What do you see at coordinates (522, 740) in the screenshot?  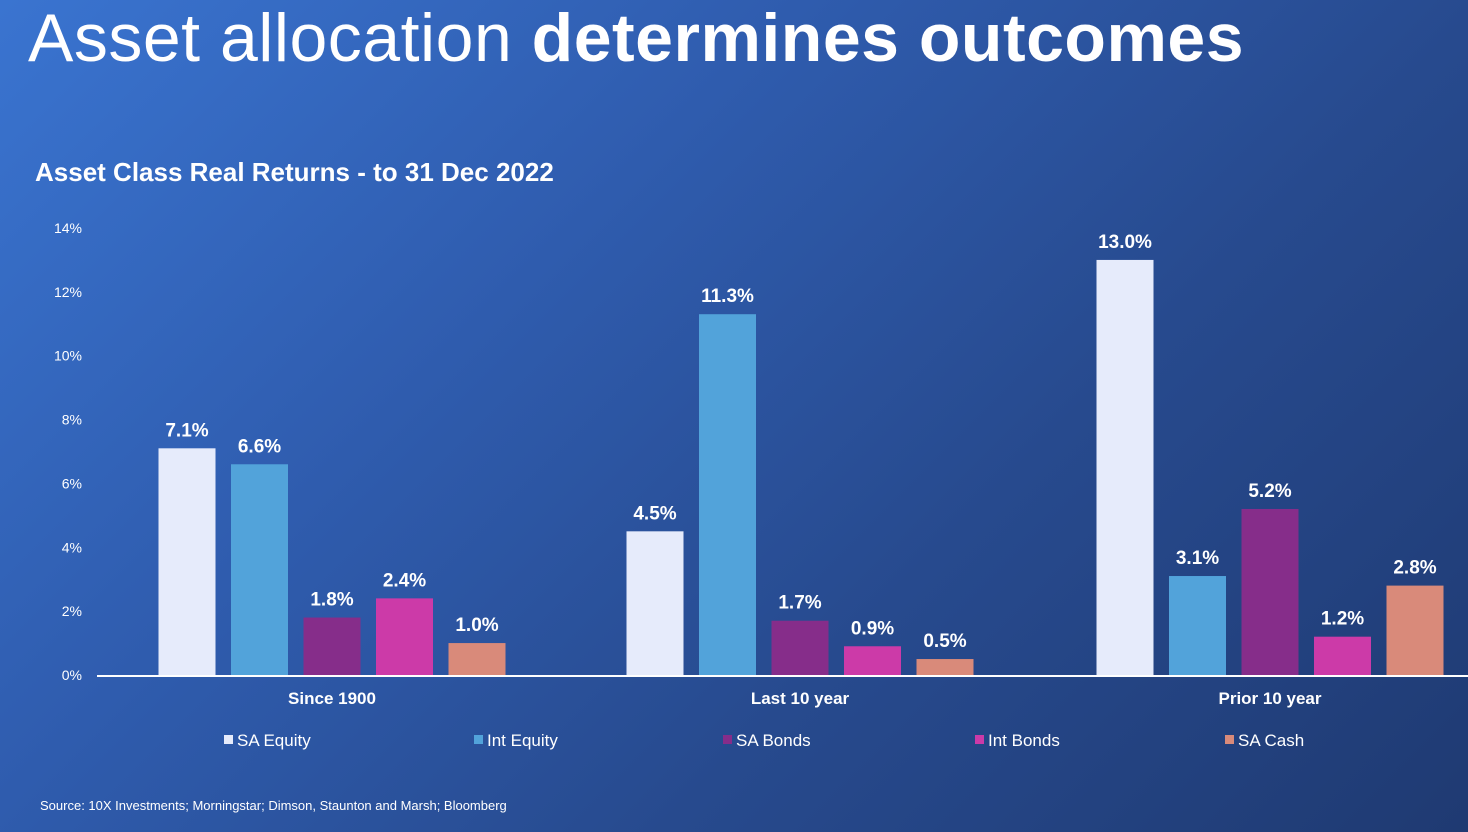 I see `legend-label: Int Equity` at bounding box center [522, 740].